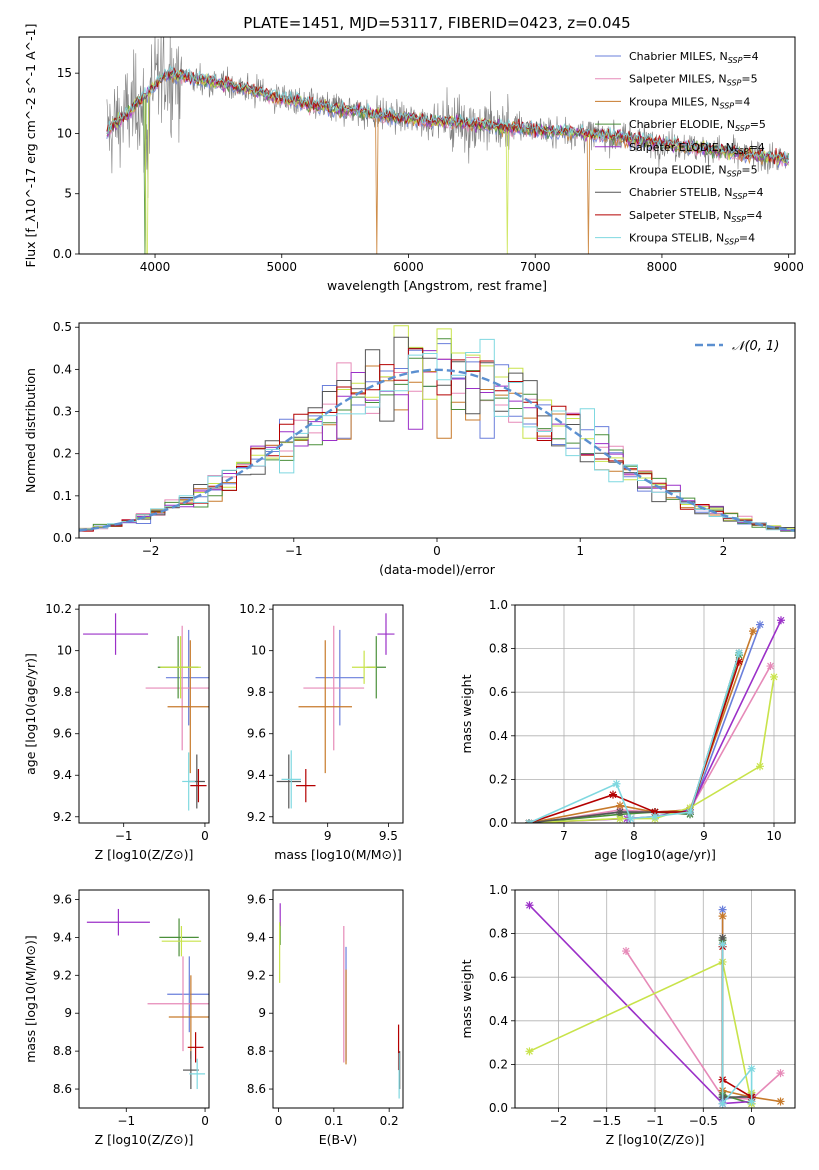 The width and height of the screenshot is (819, 1170). Describe the element at coordinates (703, 1121) in the screenshot. I see `x-tick-label: −0.5` at that location.